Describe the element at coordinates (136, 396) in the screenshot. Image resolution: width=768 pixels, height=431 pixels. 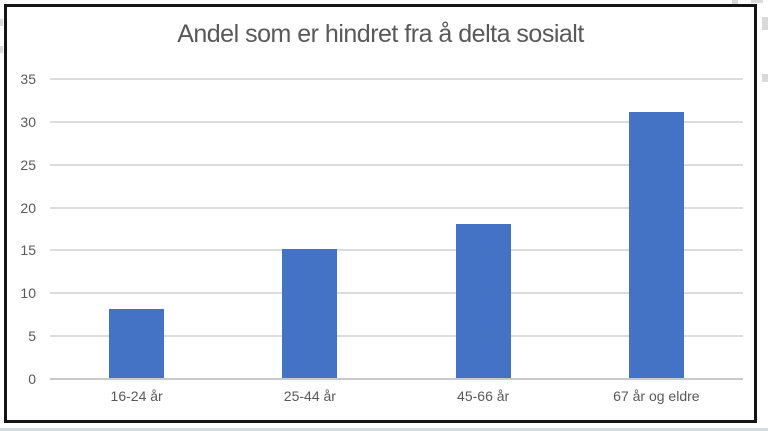
I see `x-axis-category-label: 16-24 år` at that location.